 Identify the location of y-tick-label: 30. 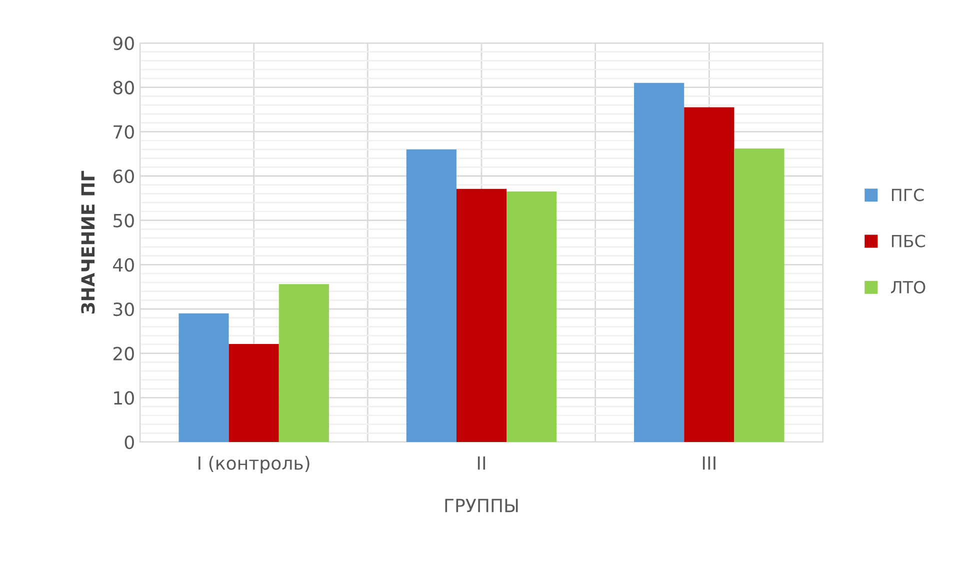
(124, 309).